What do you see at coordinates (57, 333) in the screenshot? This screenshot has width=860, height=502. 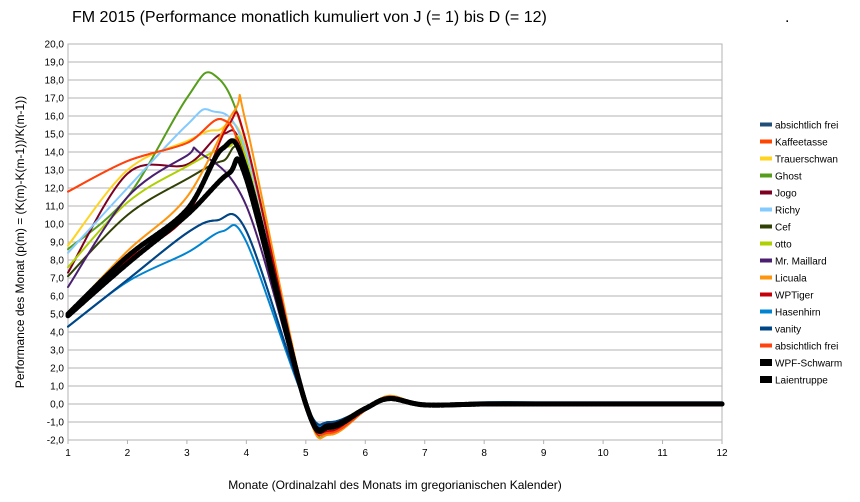 I see `y-tick-label: 4,0` at bounding box center [57, 333].